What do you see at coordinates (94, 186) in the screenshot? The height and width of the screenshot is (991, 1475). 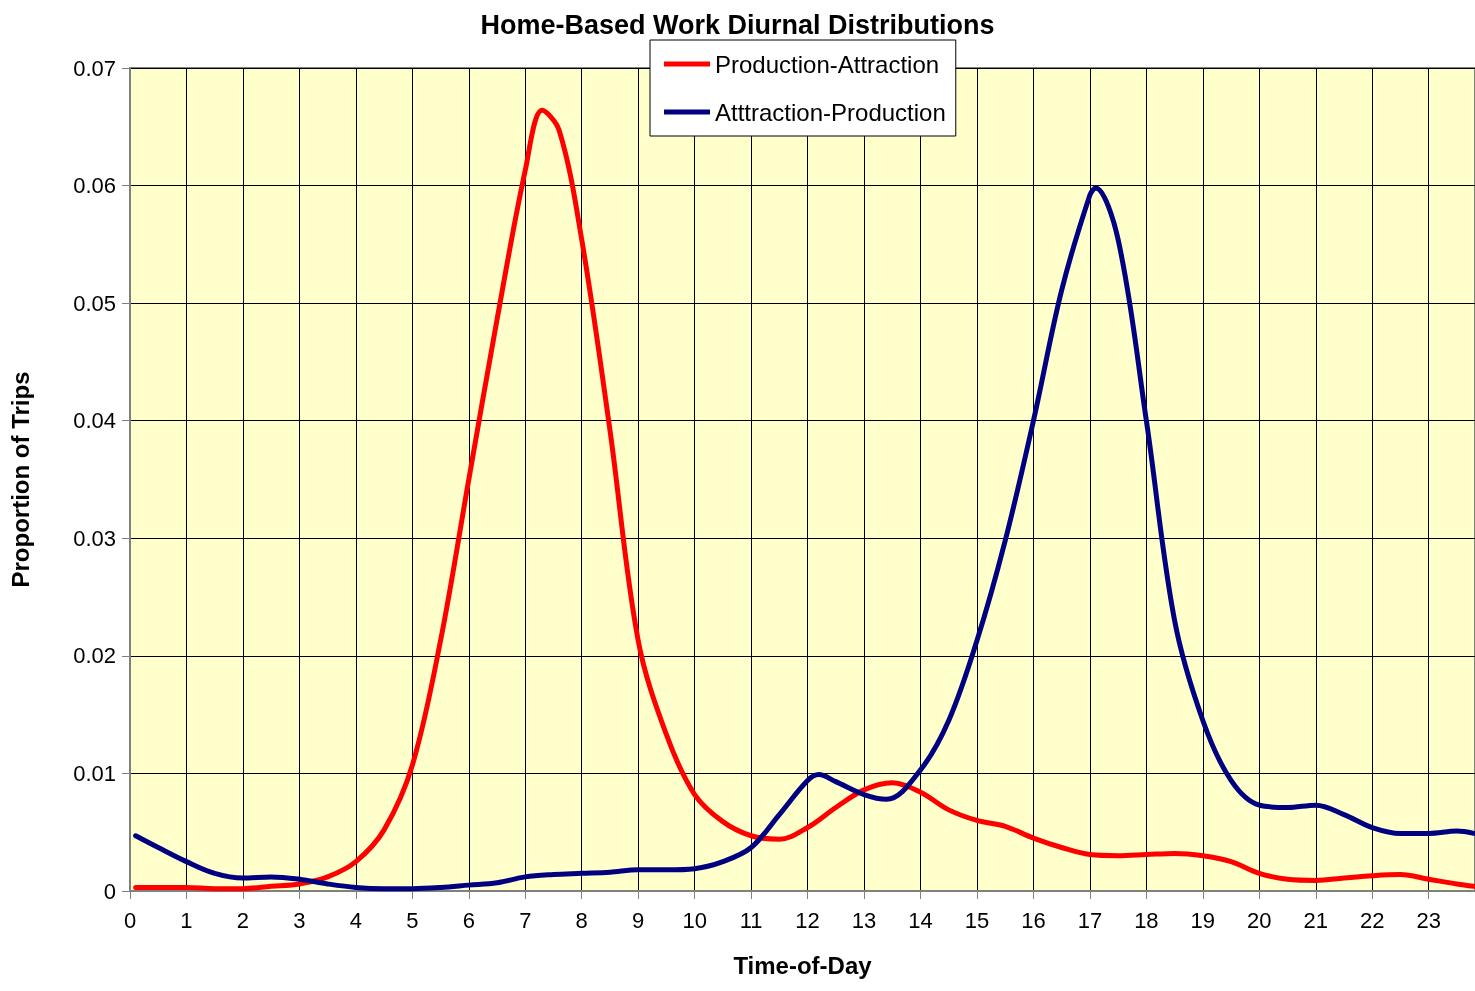 I see `y-tick-label: 0.06` at bounding box center [94, 186].